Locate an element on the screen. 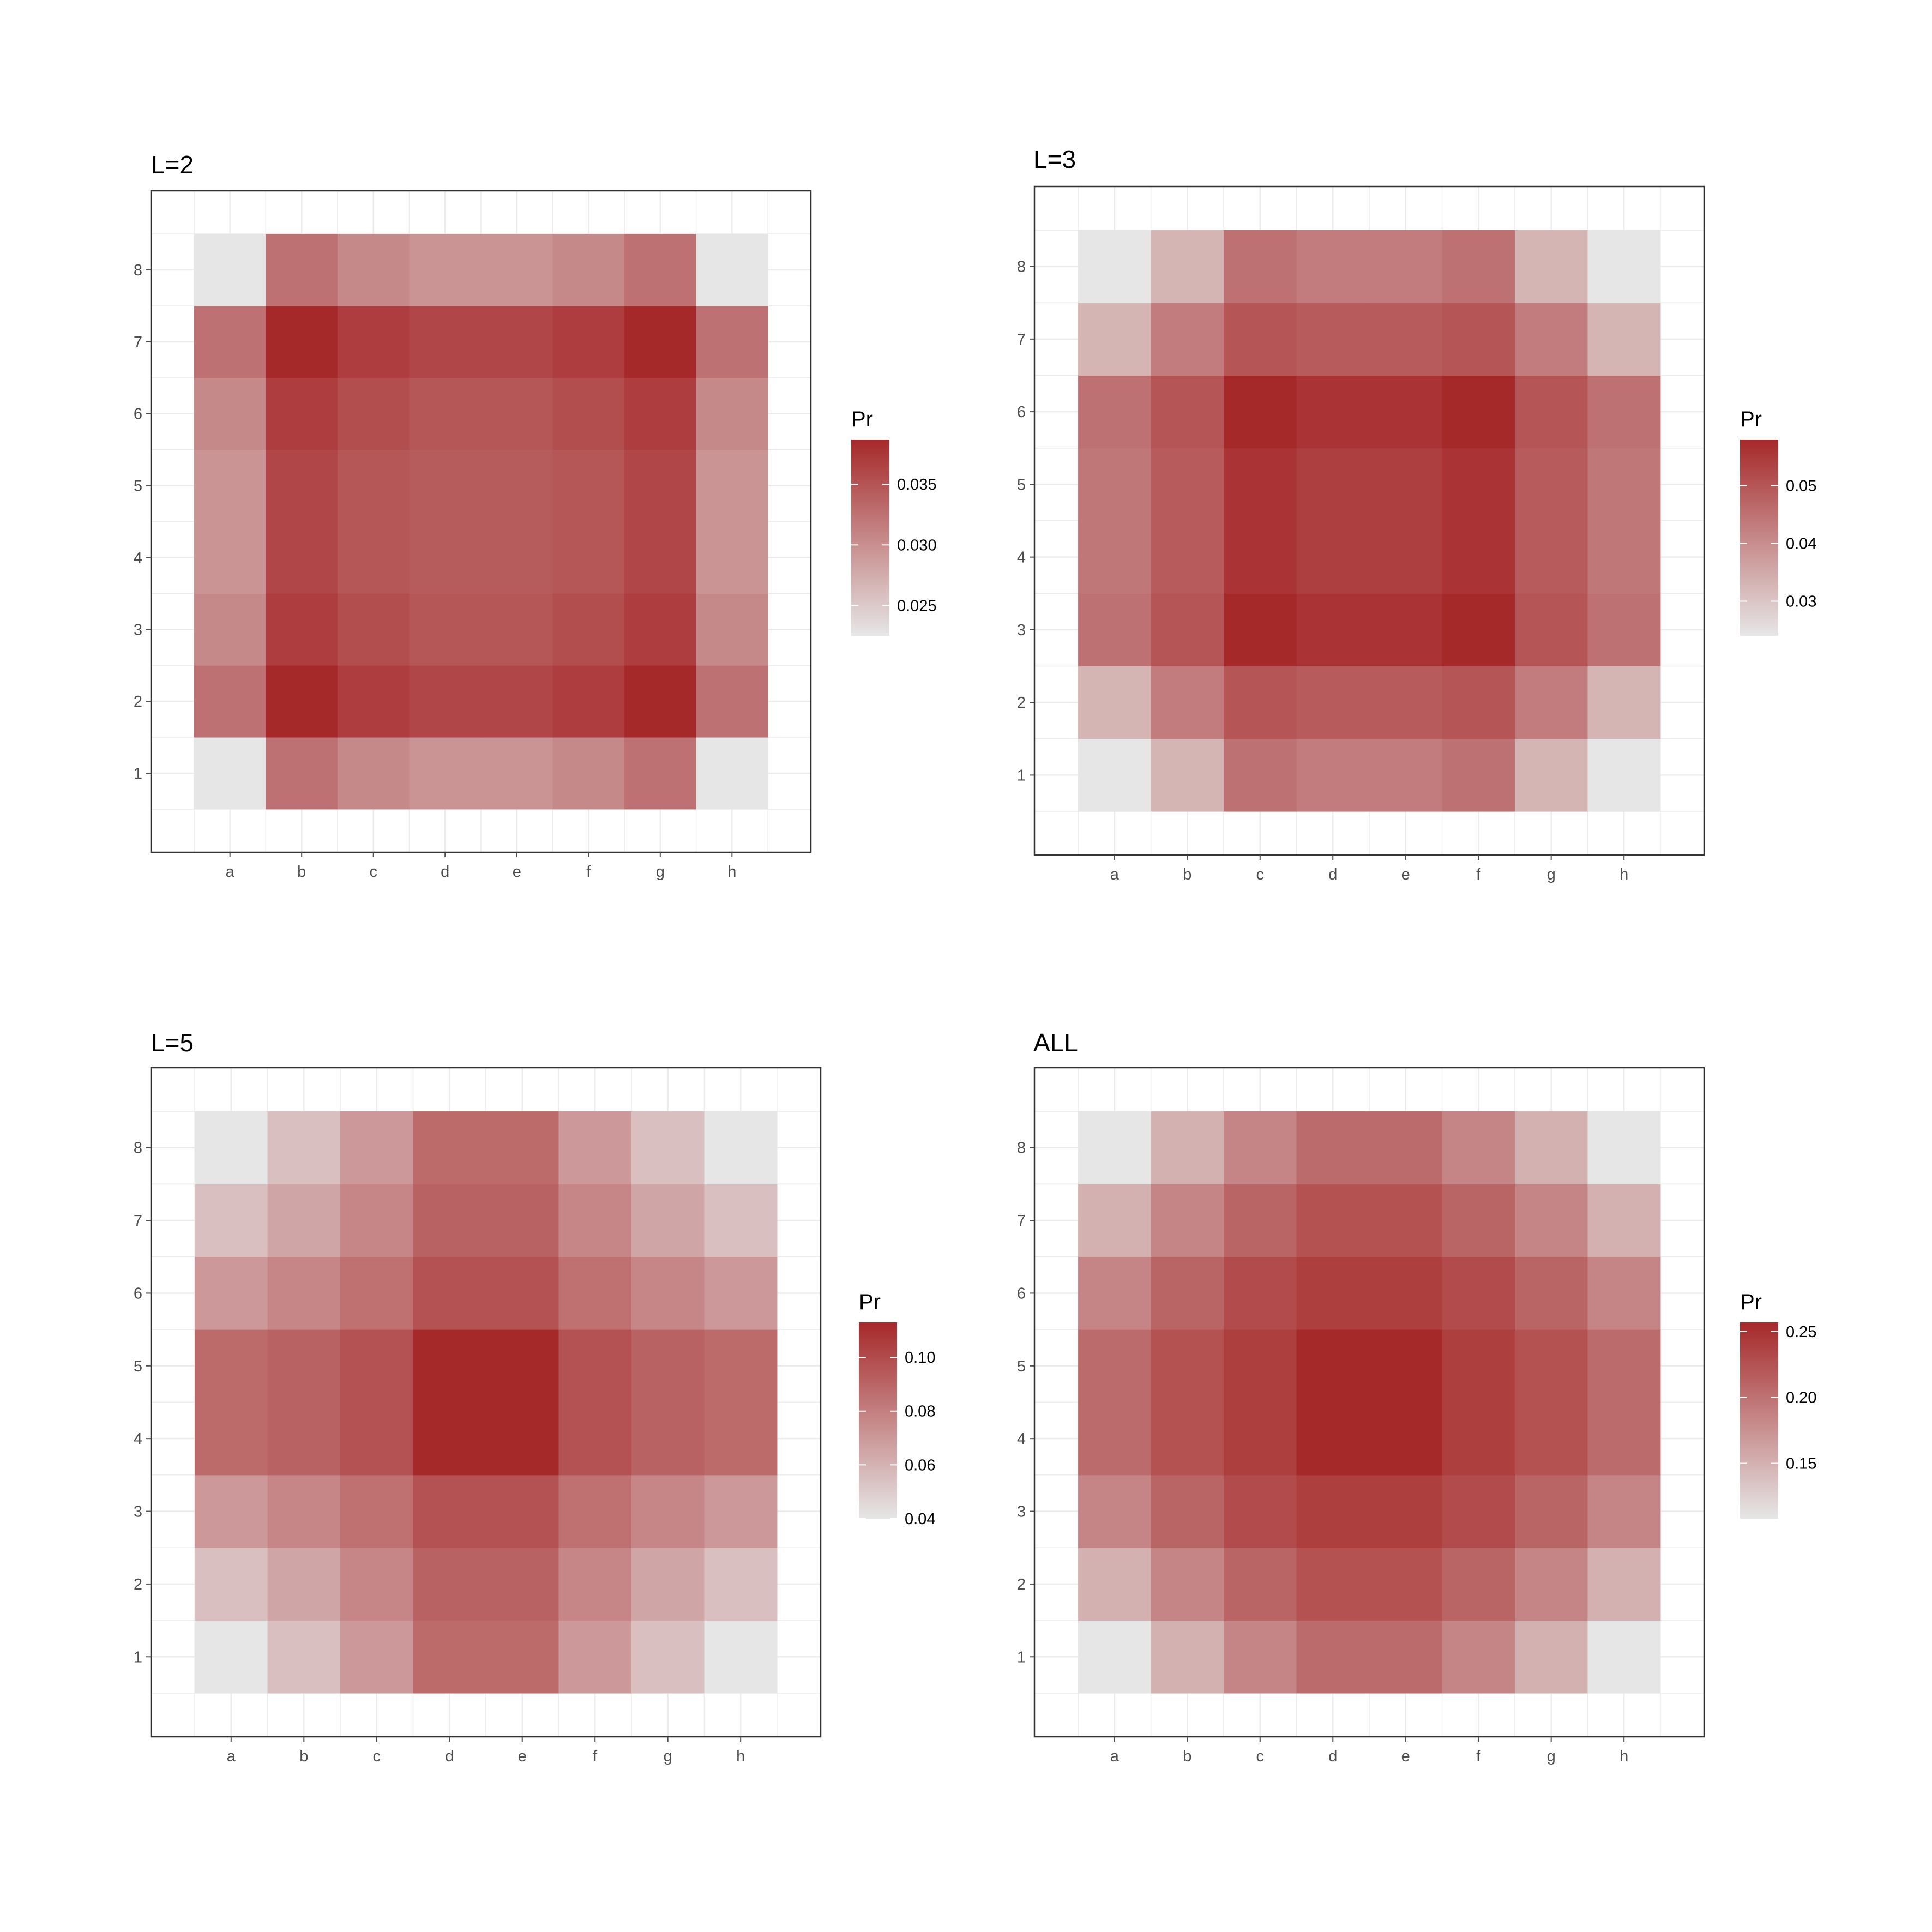 This screenshot has width=1932, height=1932. heatmap-tile-d4 is located at coordinates (449, 1439).